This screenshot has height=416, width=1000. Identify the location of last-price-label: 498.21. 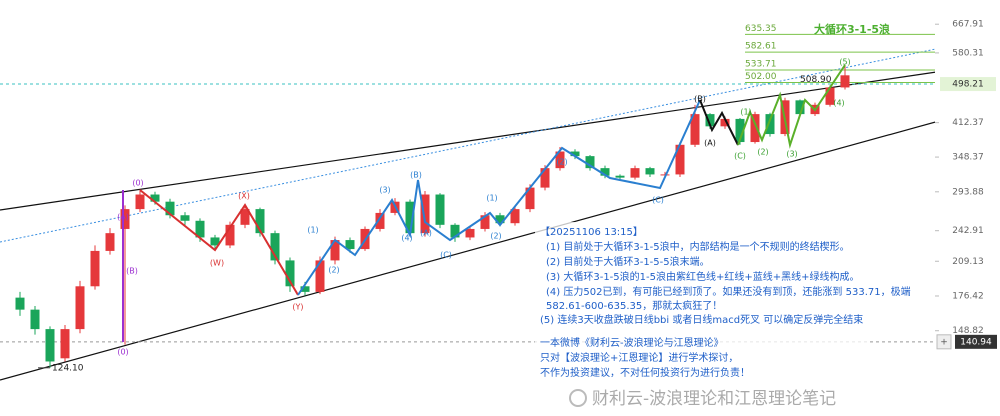
(968, 85).